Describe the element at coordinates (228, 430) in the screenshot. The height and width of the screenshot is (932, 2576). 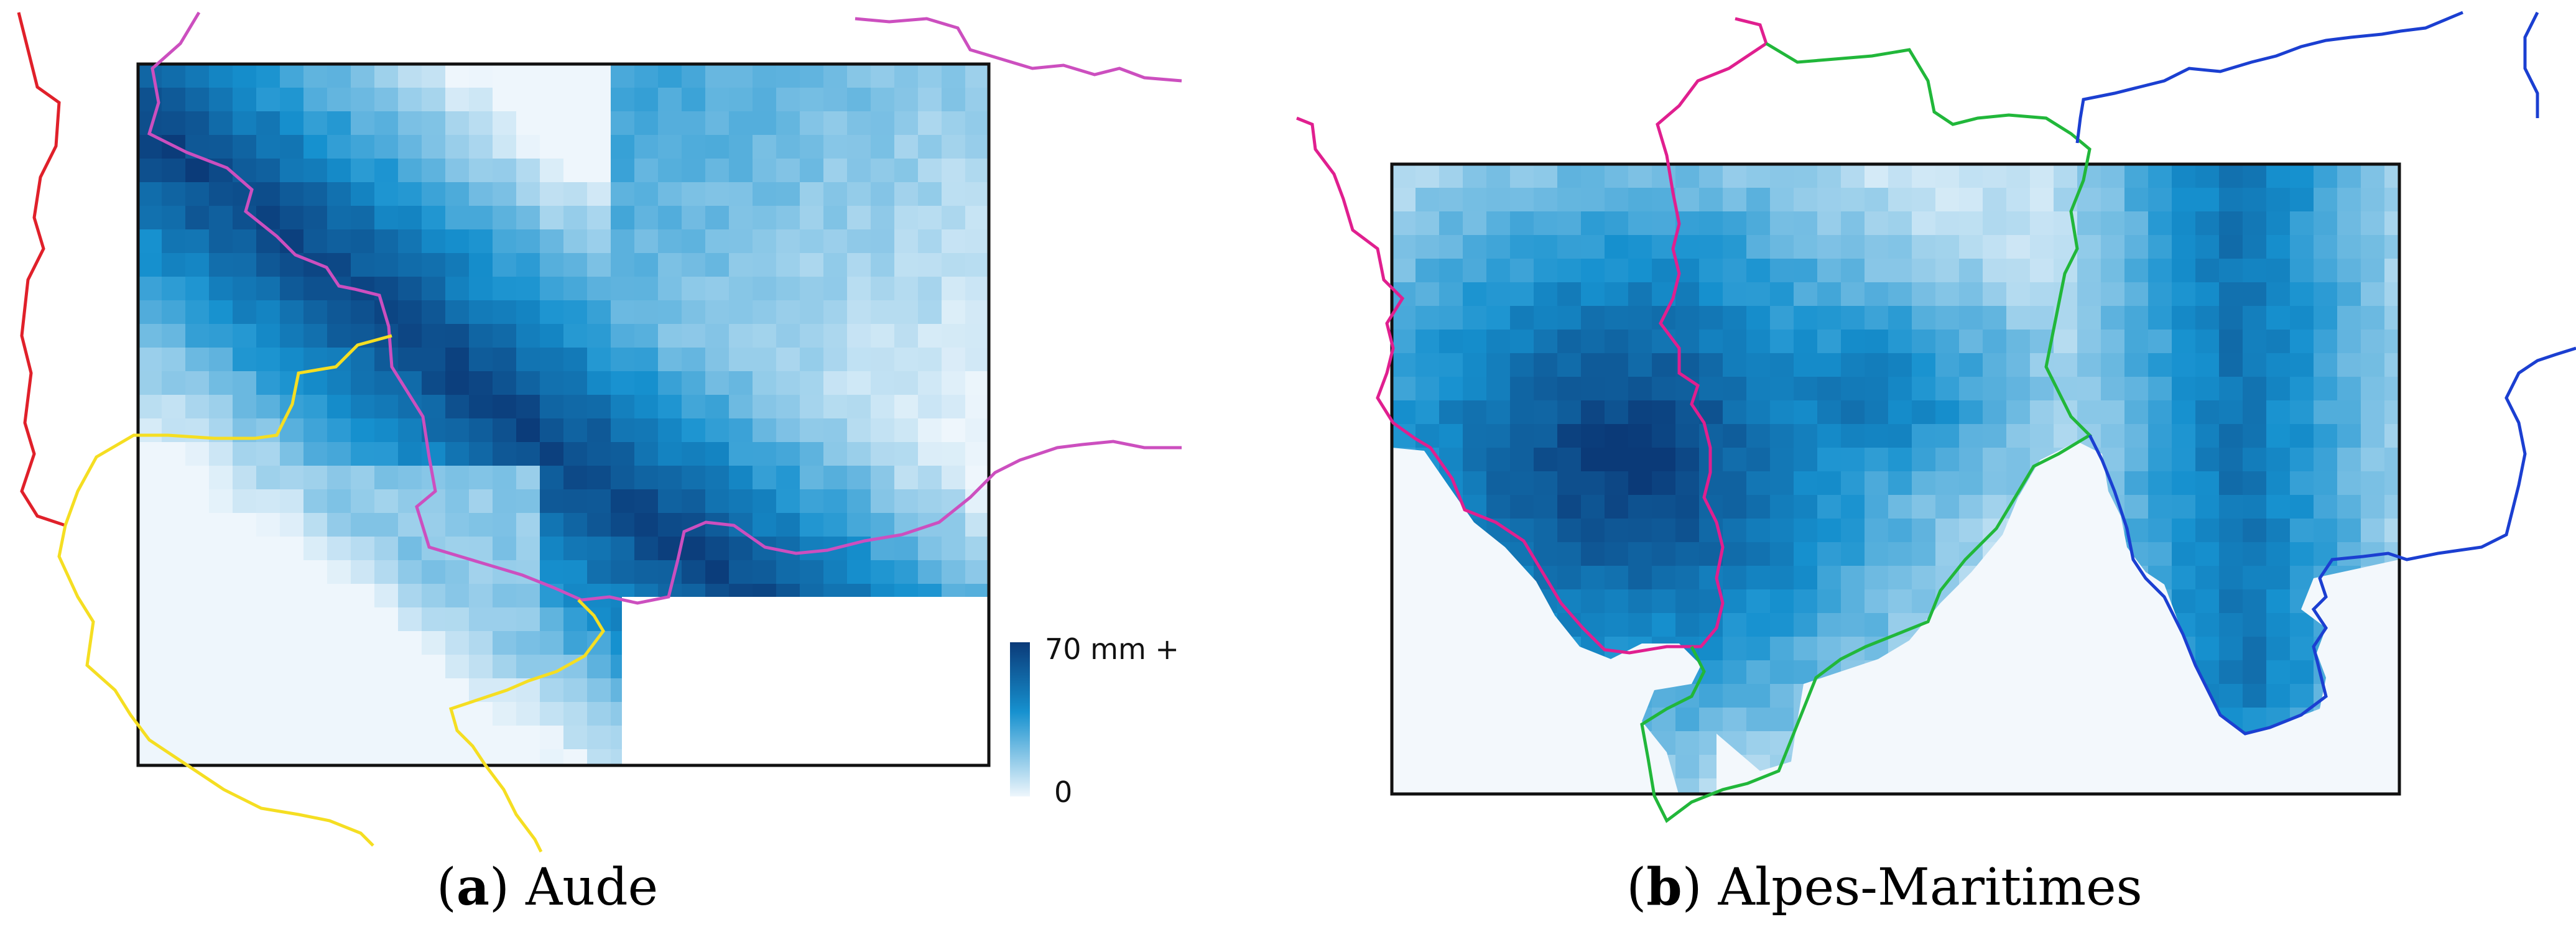
I see `panel-a-border-yellow-inner` at that location.